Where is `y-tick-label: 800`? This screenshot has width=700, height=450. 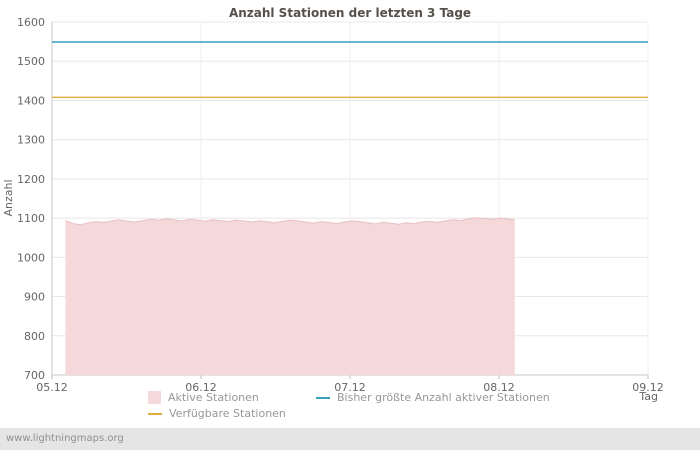 y-tick-label: 800 is located at coordinates (34, 336).